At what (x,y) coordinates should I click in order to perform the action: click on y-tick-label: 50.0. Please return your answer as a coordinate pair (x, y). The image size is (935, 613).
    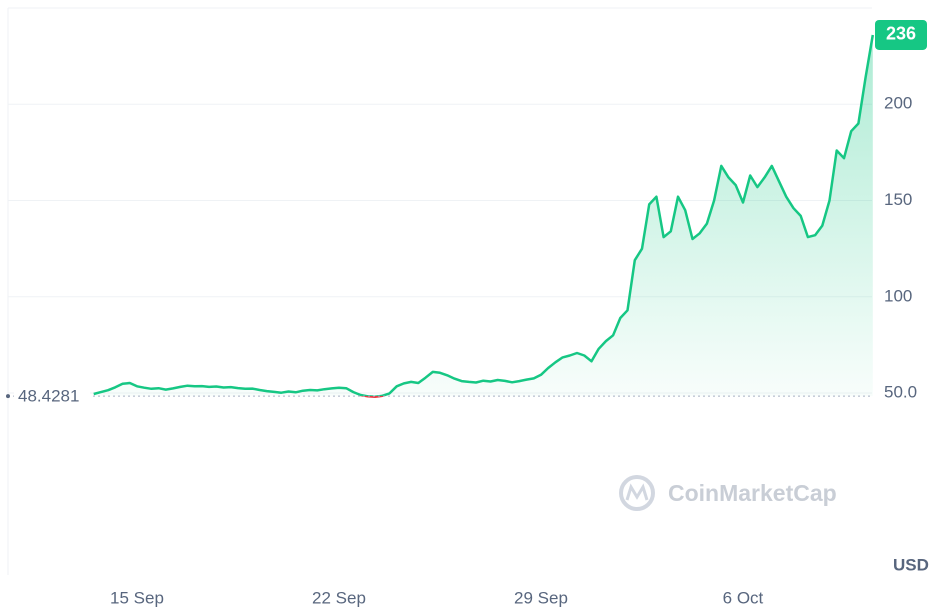
    Looking at the image, I should click on (900, 392).